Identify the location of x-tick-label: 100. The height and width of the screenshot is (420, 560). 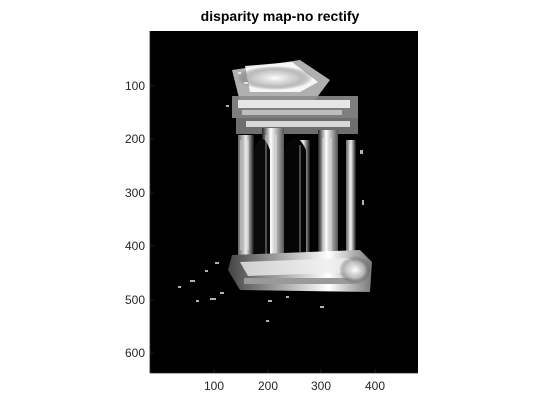
(214, 386).